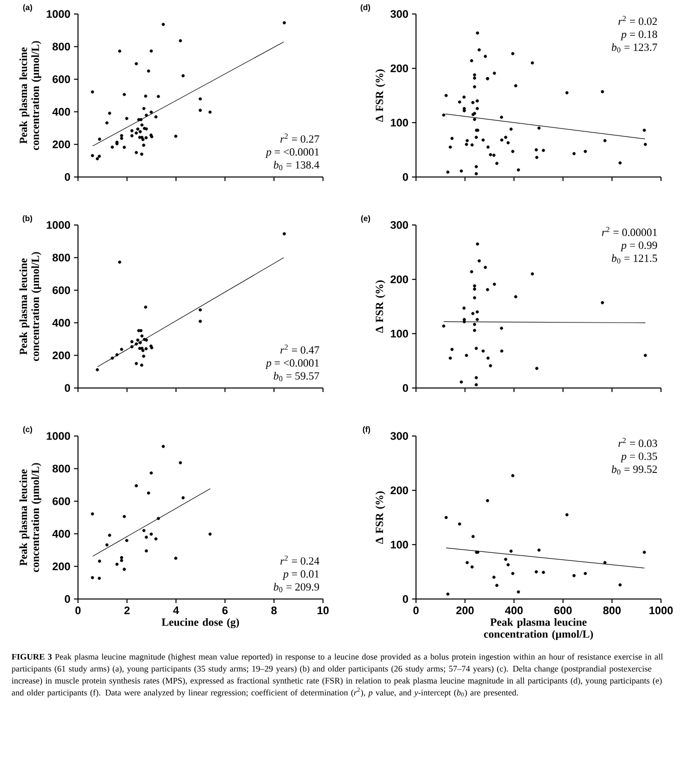 The width and height of the screenshot is (684, 774). Describe the element at coordinates (635, 259) in the screenshot. I see `annotation: b$_{0}$ = 121.5` at that location.